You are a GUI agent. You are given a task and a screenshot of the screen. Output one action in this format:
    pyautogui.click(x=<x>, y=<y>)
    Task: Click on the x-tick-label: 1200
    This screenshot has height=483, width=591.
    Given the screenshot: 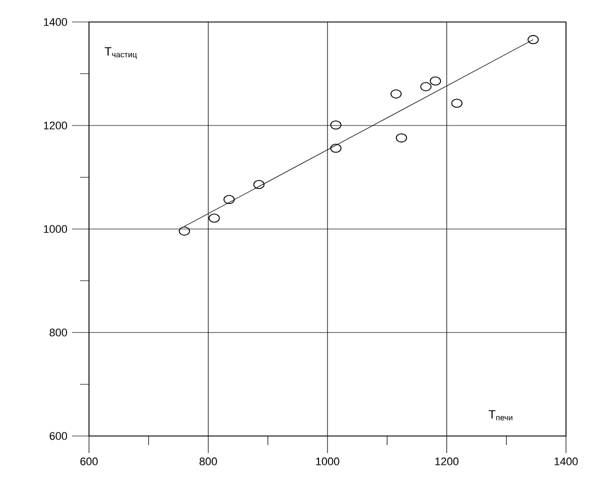 What is the action you would take?
    pyautogui.click(x=446, y=462)
    